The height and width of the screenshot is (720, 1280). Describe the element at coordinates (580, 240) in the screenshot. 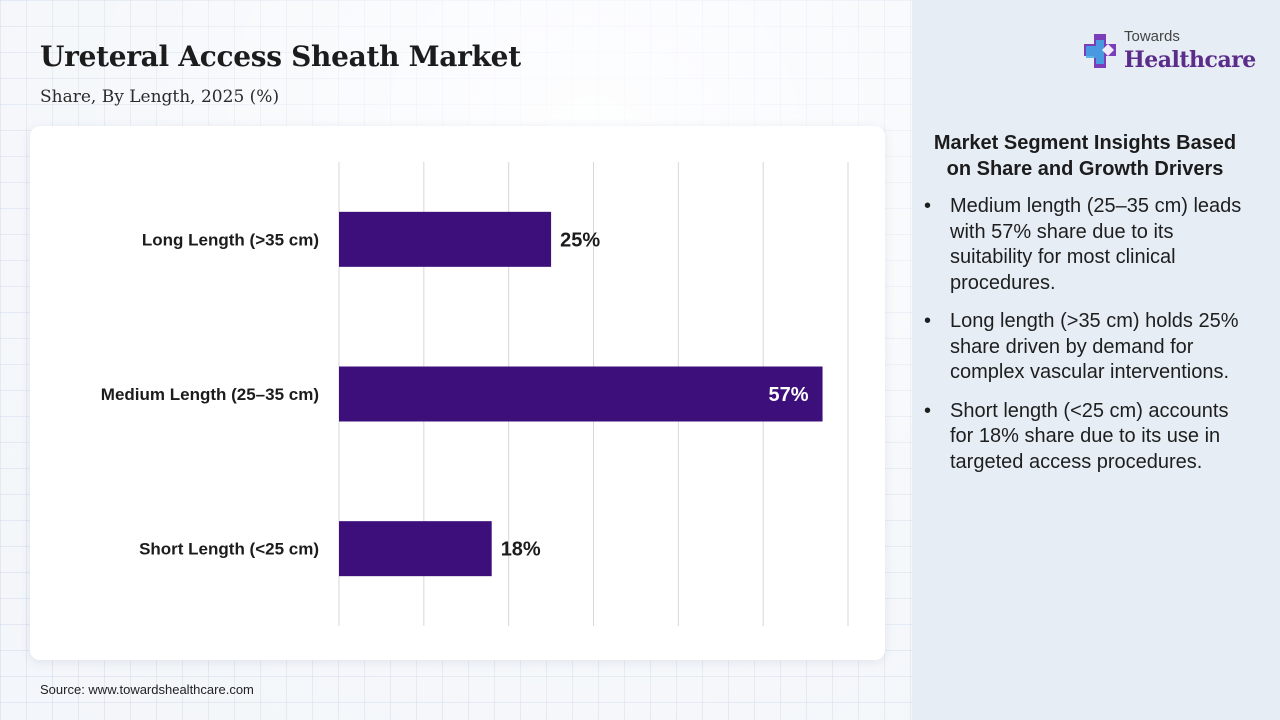

I see `data-label: 25%` at that location.